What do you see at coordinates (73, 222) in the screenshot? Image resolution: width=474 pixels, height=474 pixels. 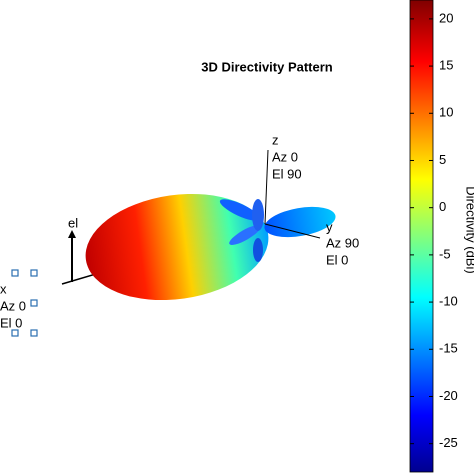 I see `el-label: el` at bounding box center [73, 222].